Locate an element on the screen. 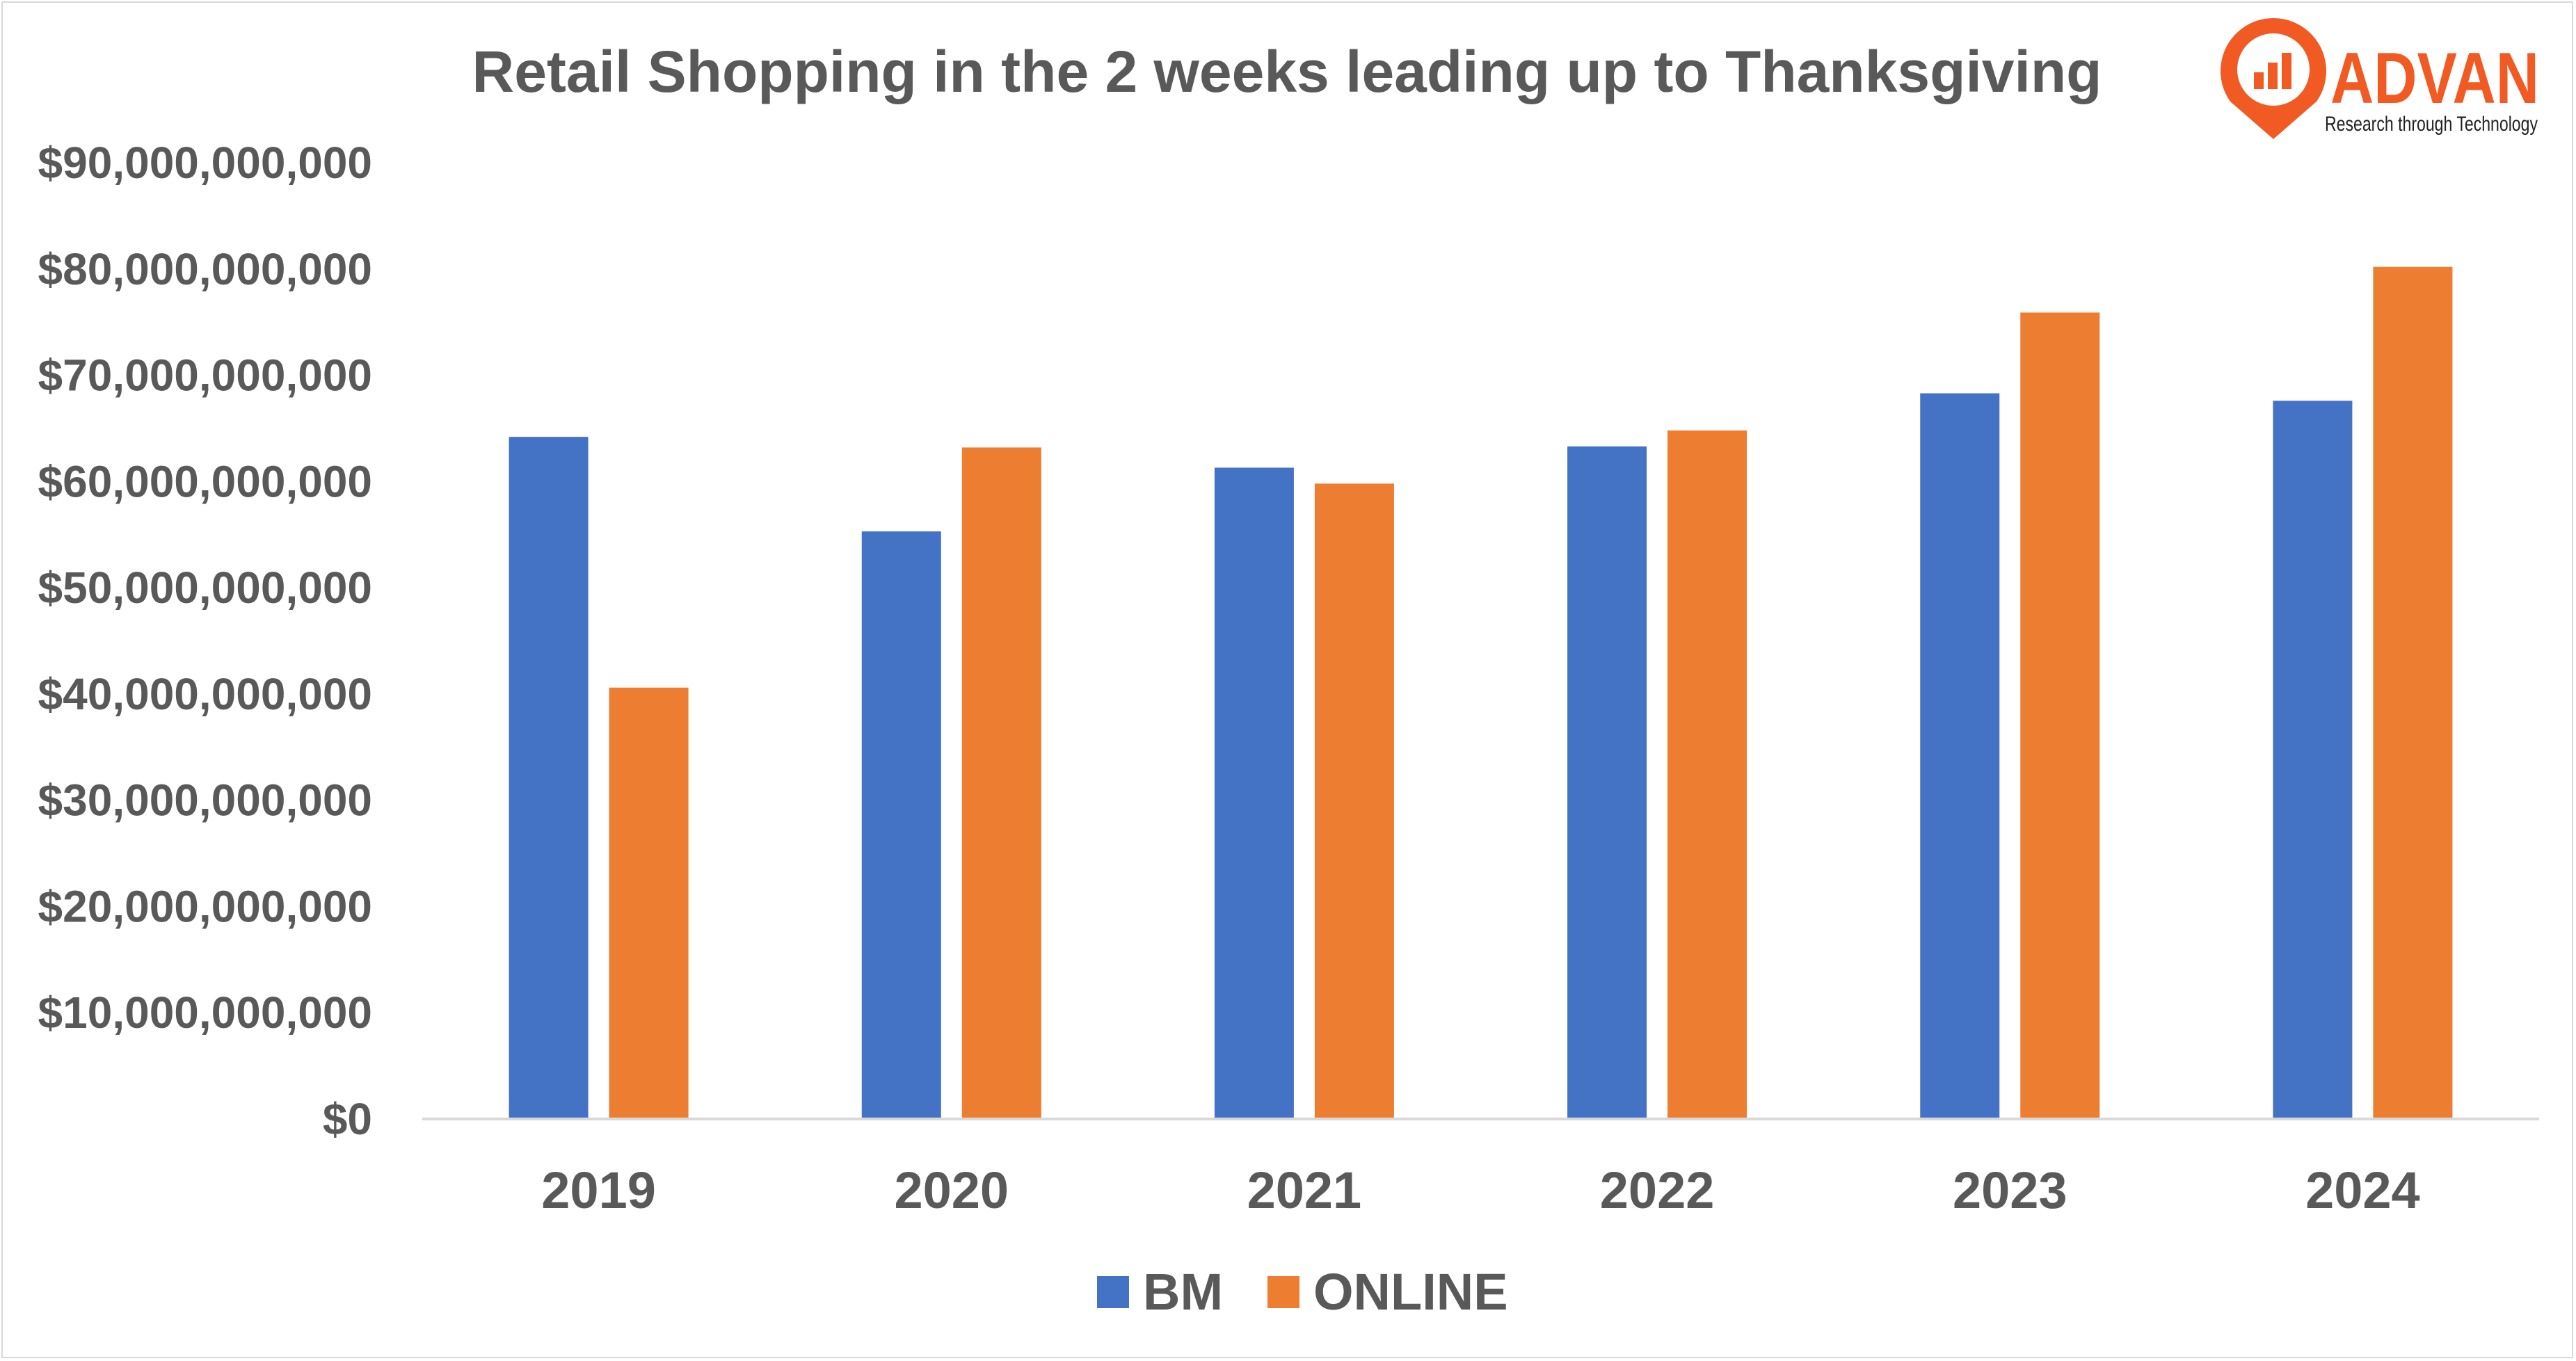  legend-label-bm: BM is located at coordinates (1183, 1292).